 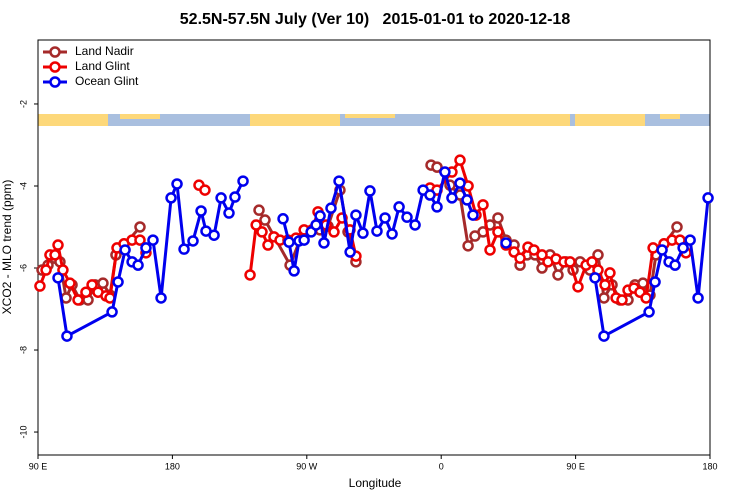 I want to click on y-tick-label: -4, so click(x=23, y=186).